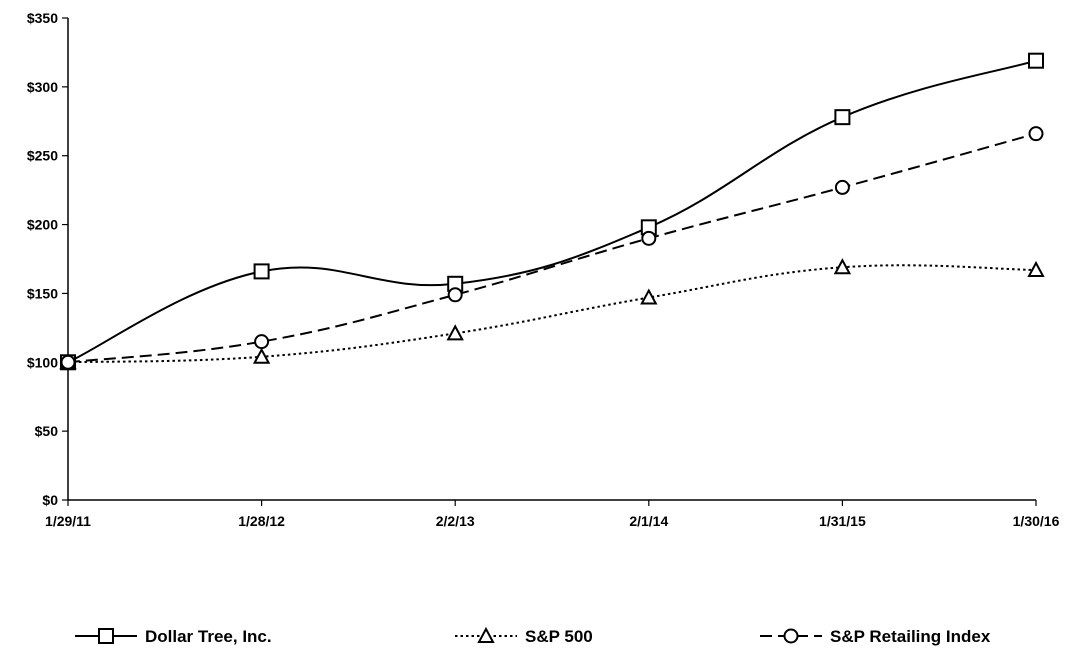 This screenshot has height=653, width=1072. I want to click on y-tick-label: $250, so click(42, 156).